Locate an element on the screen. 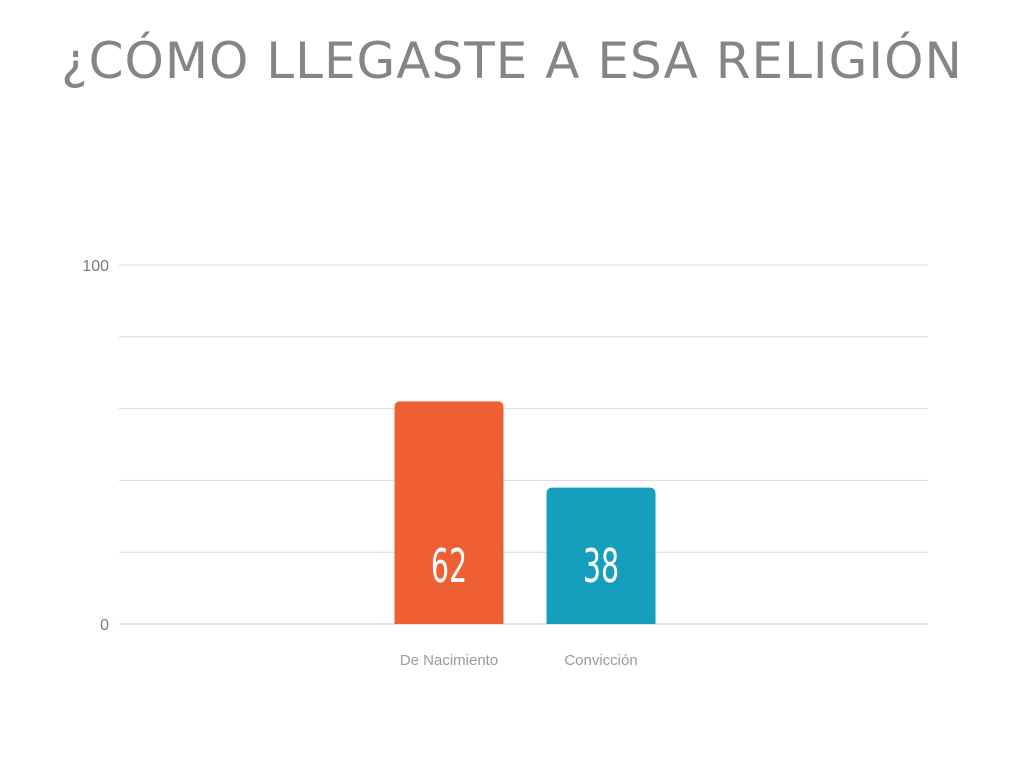 The height and width of the screenshot is (768, 1024). bar-value-label: 62 is located at coordinates (449, 567).